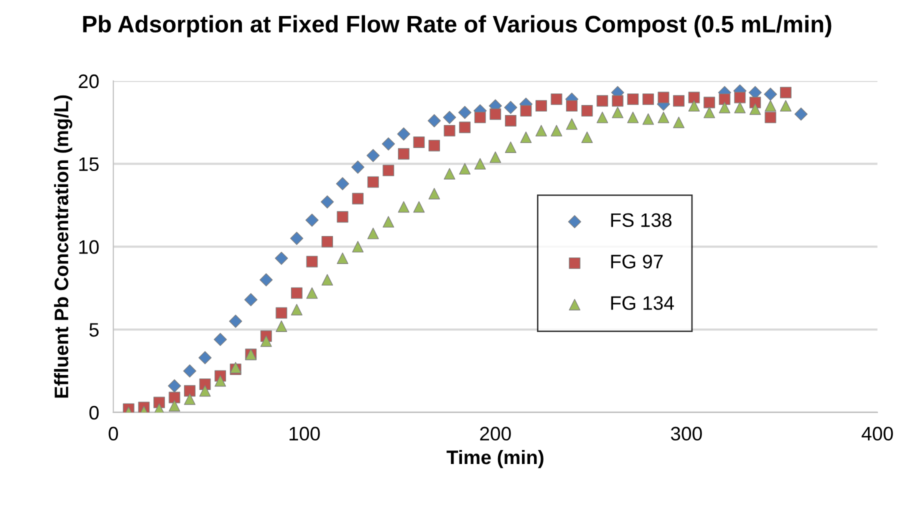 This screenshot has width=914, height=506. I want to click on y-tick-label: 10, so click(89, 247).